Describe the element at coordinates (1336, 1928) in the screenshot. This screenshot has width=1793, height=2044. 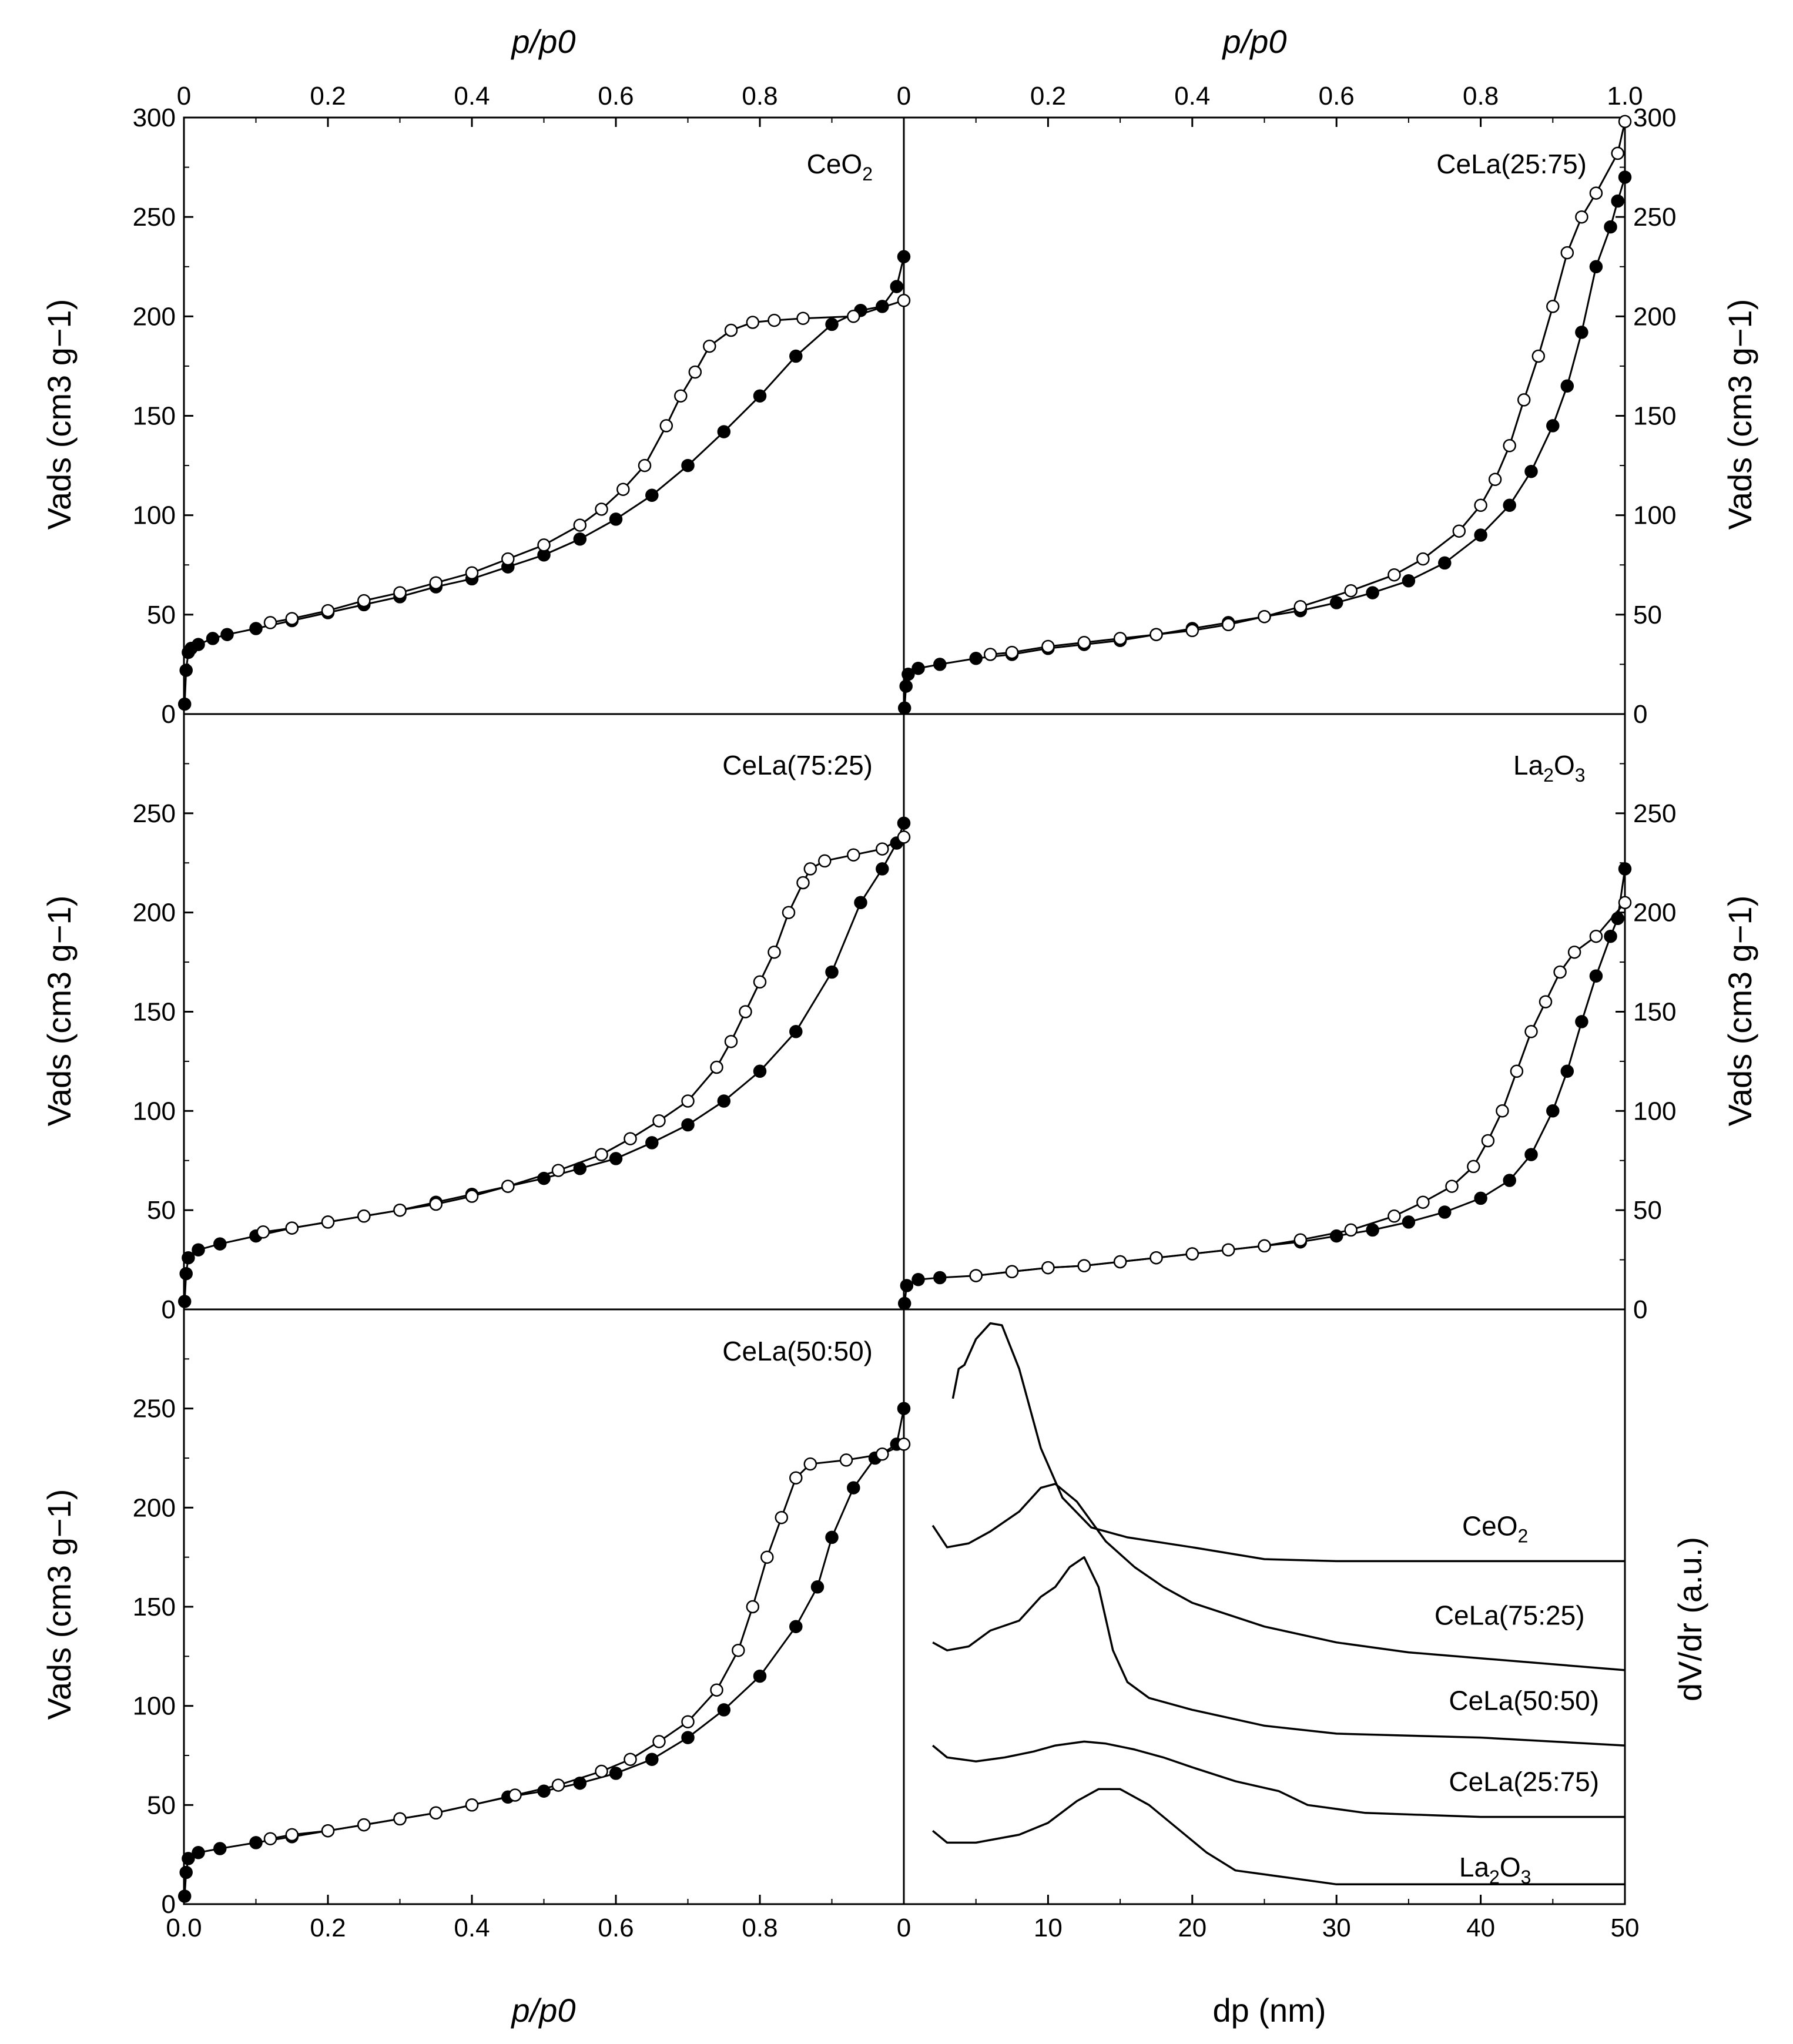
I see `x-tick-label: 30` at that location.